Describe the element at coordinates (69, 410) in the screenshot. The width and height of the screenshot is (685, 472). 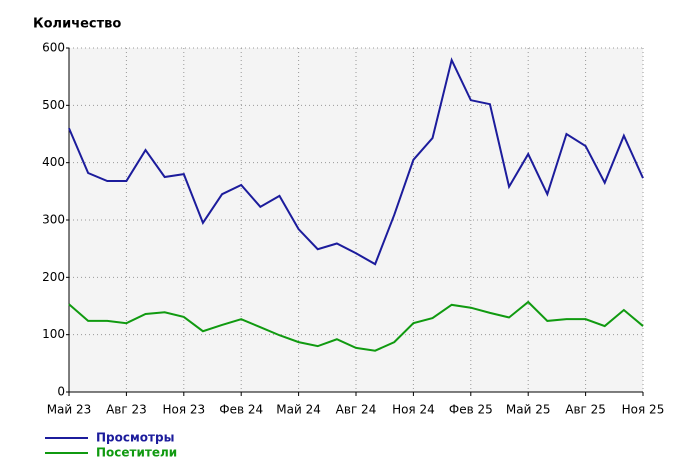
I see `x-tick-label: Май 23` at that location.